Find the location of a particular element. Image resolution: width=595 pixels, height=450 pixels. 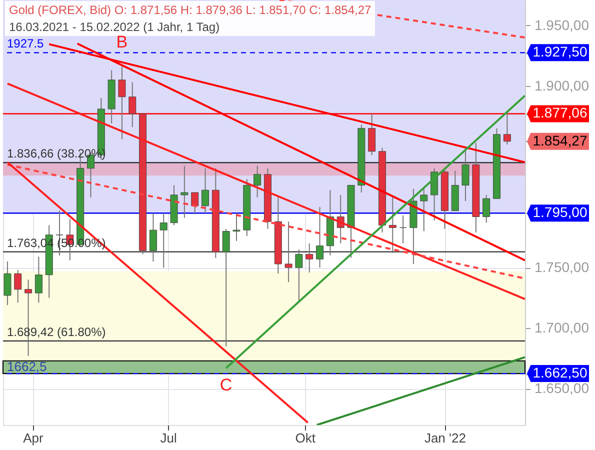

x-tick-label: Okt is located at coordinates (305, 438).